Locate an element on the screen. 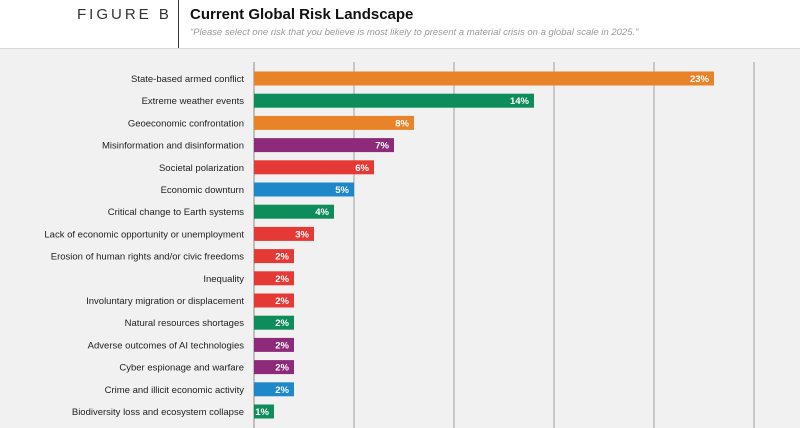 This screenshot has height=428, width=800. data-label: 14% is located at coordinates (520, 101).